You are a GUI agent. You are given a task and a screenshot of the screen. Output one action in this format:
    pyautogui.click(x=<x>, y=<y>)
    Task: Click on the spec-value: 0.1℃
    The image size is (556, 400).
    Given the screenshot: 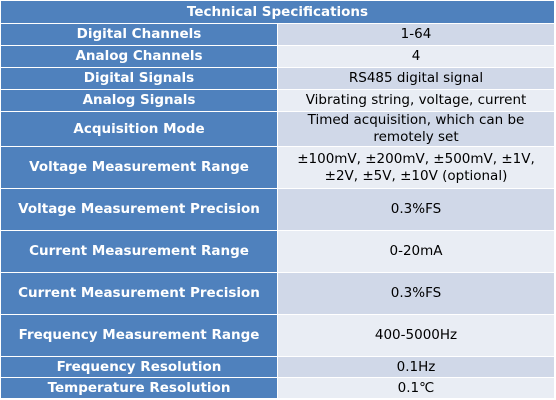 What is the action you would take?
    pyautogui.click(x=416, y=388)
    